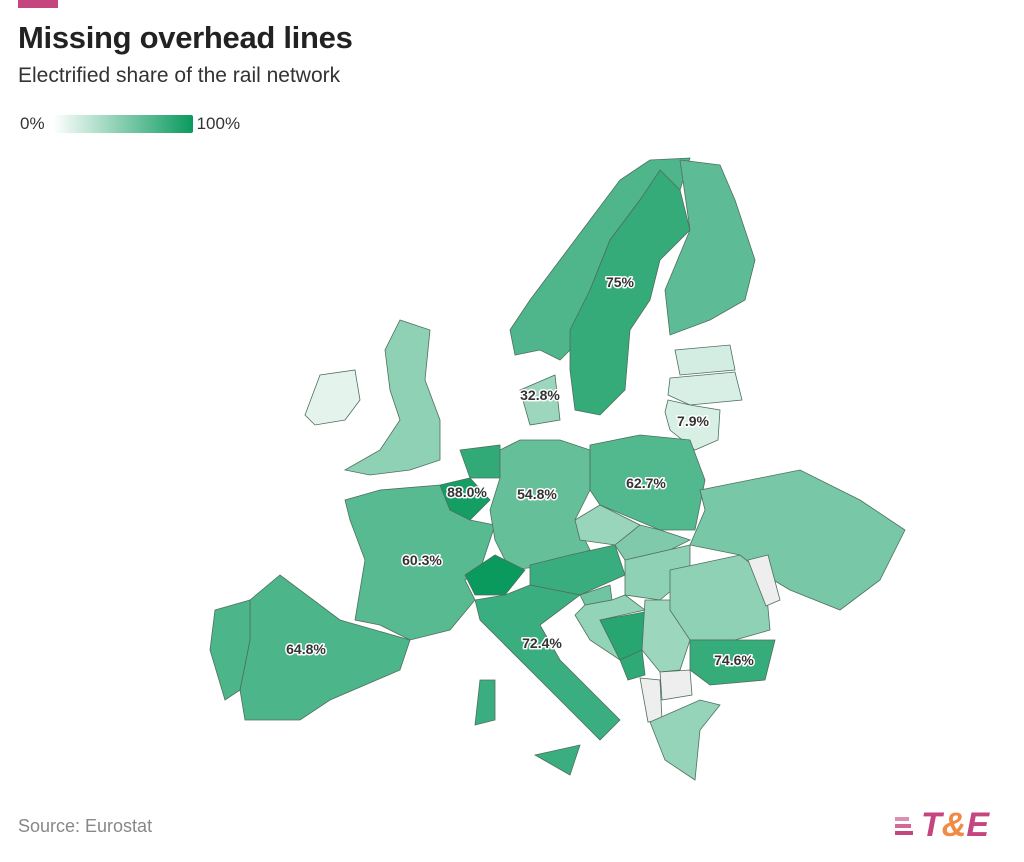 The height and width of the screenshot is (862, 1024). Describe the element at coordinates (540, 395) in the screenshot. I see `value-label-denmark: 32.8%` at that location.